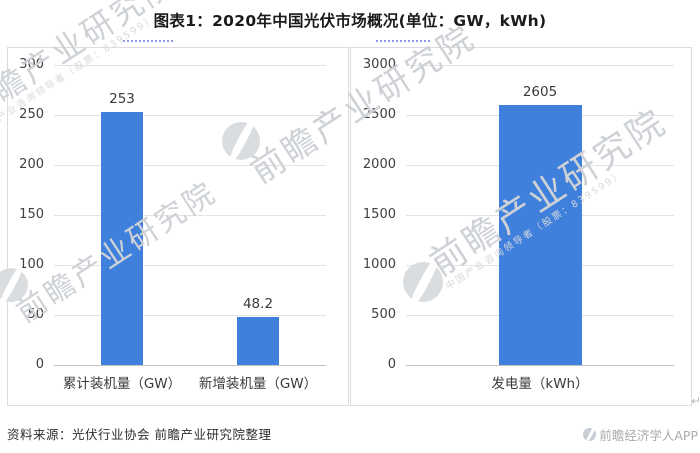 The image size is (700, 453). Describe the element at coordinates (31, 214) in the screenshot. I see `y-tick-label: 150` at that location.